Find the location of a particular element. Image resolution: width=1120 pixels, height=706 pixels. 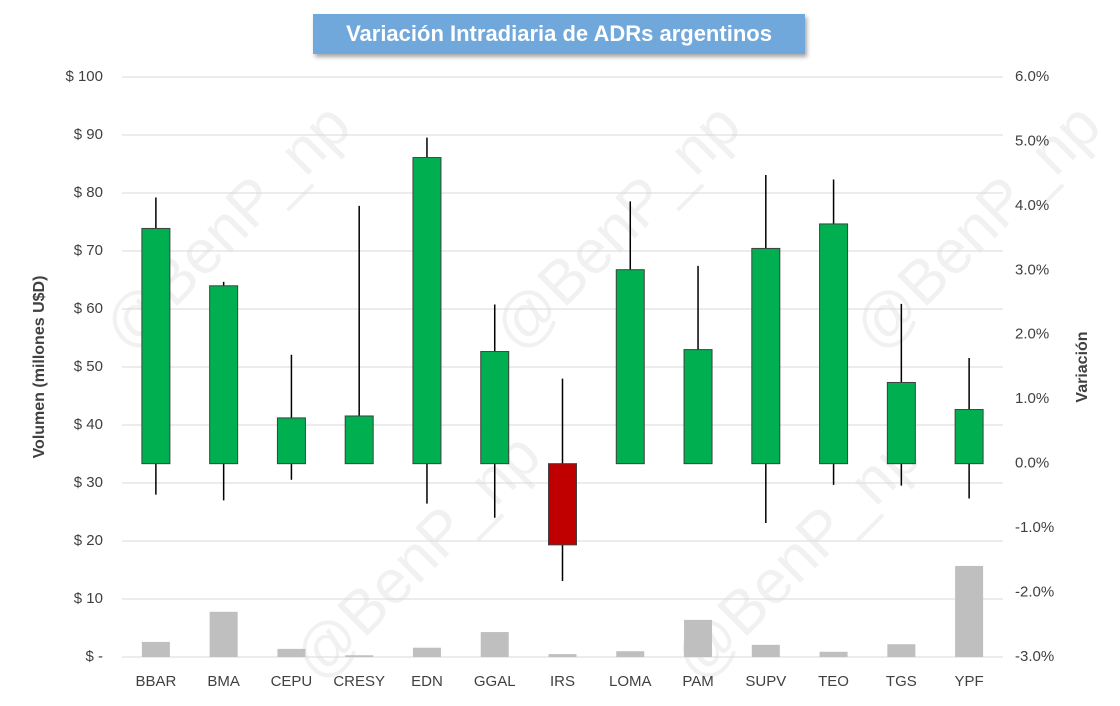

x-tick-label: GGAL is located at coordinates (495, 681).